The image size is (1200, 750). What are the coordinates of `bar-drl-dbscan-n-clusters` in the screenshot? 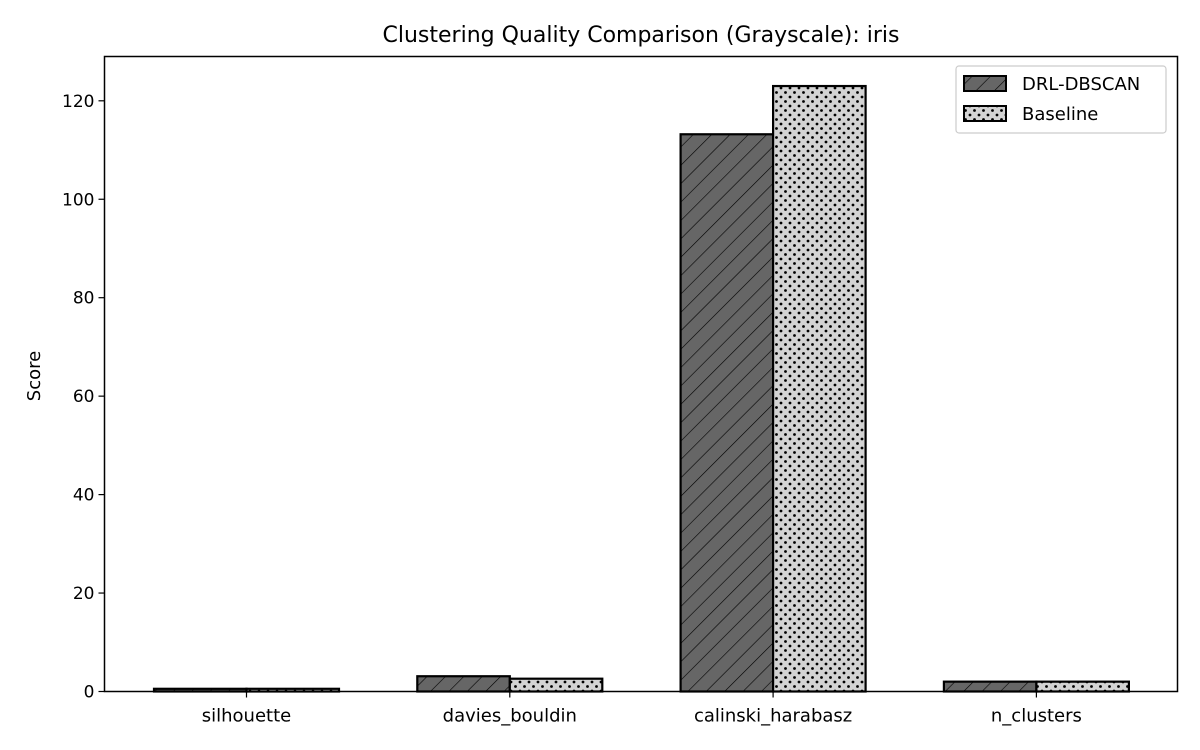 It's located at (990, 686).